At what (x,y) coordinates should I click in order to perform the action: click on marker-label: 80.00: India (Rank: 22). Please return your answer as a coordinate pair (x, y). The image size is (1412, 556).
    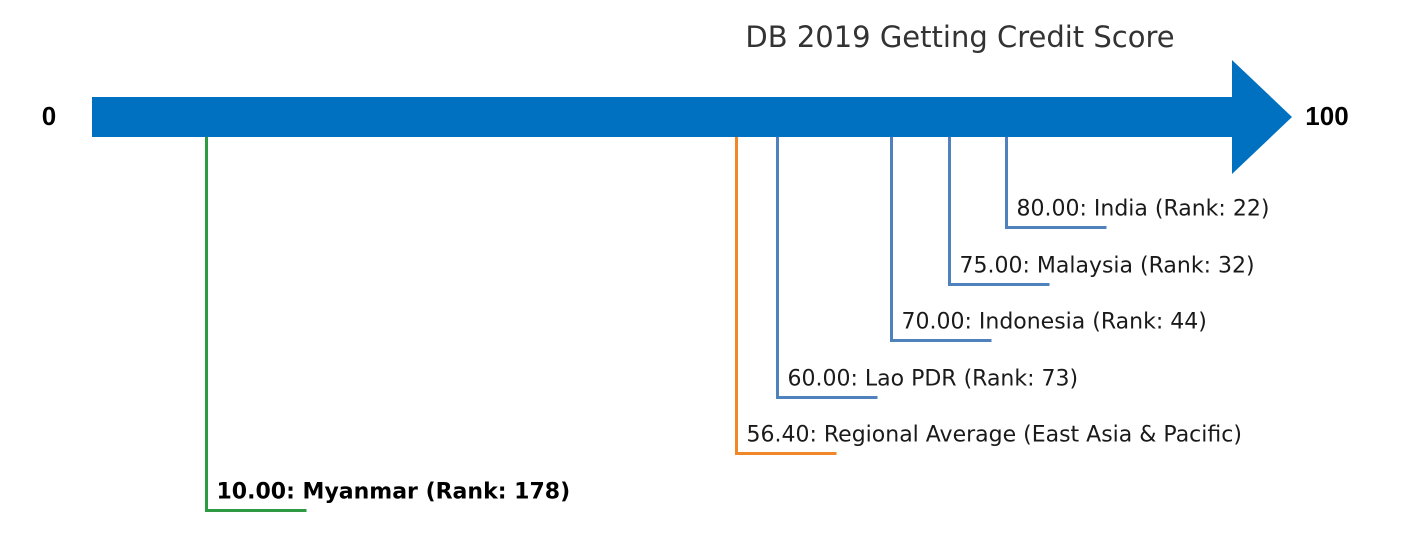
    Looking at the image, I should click on (1143, 209).